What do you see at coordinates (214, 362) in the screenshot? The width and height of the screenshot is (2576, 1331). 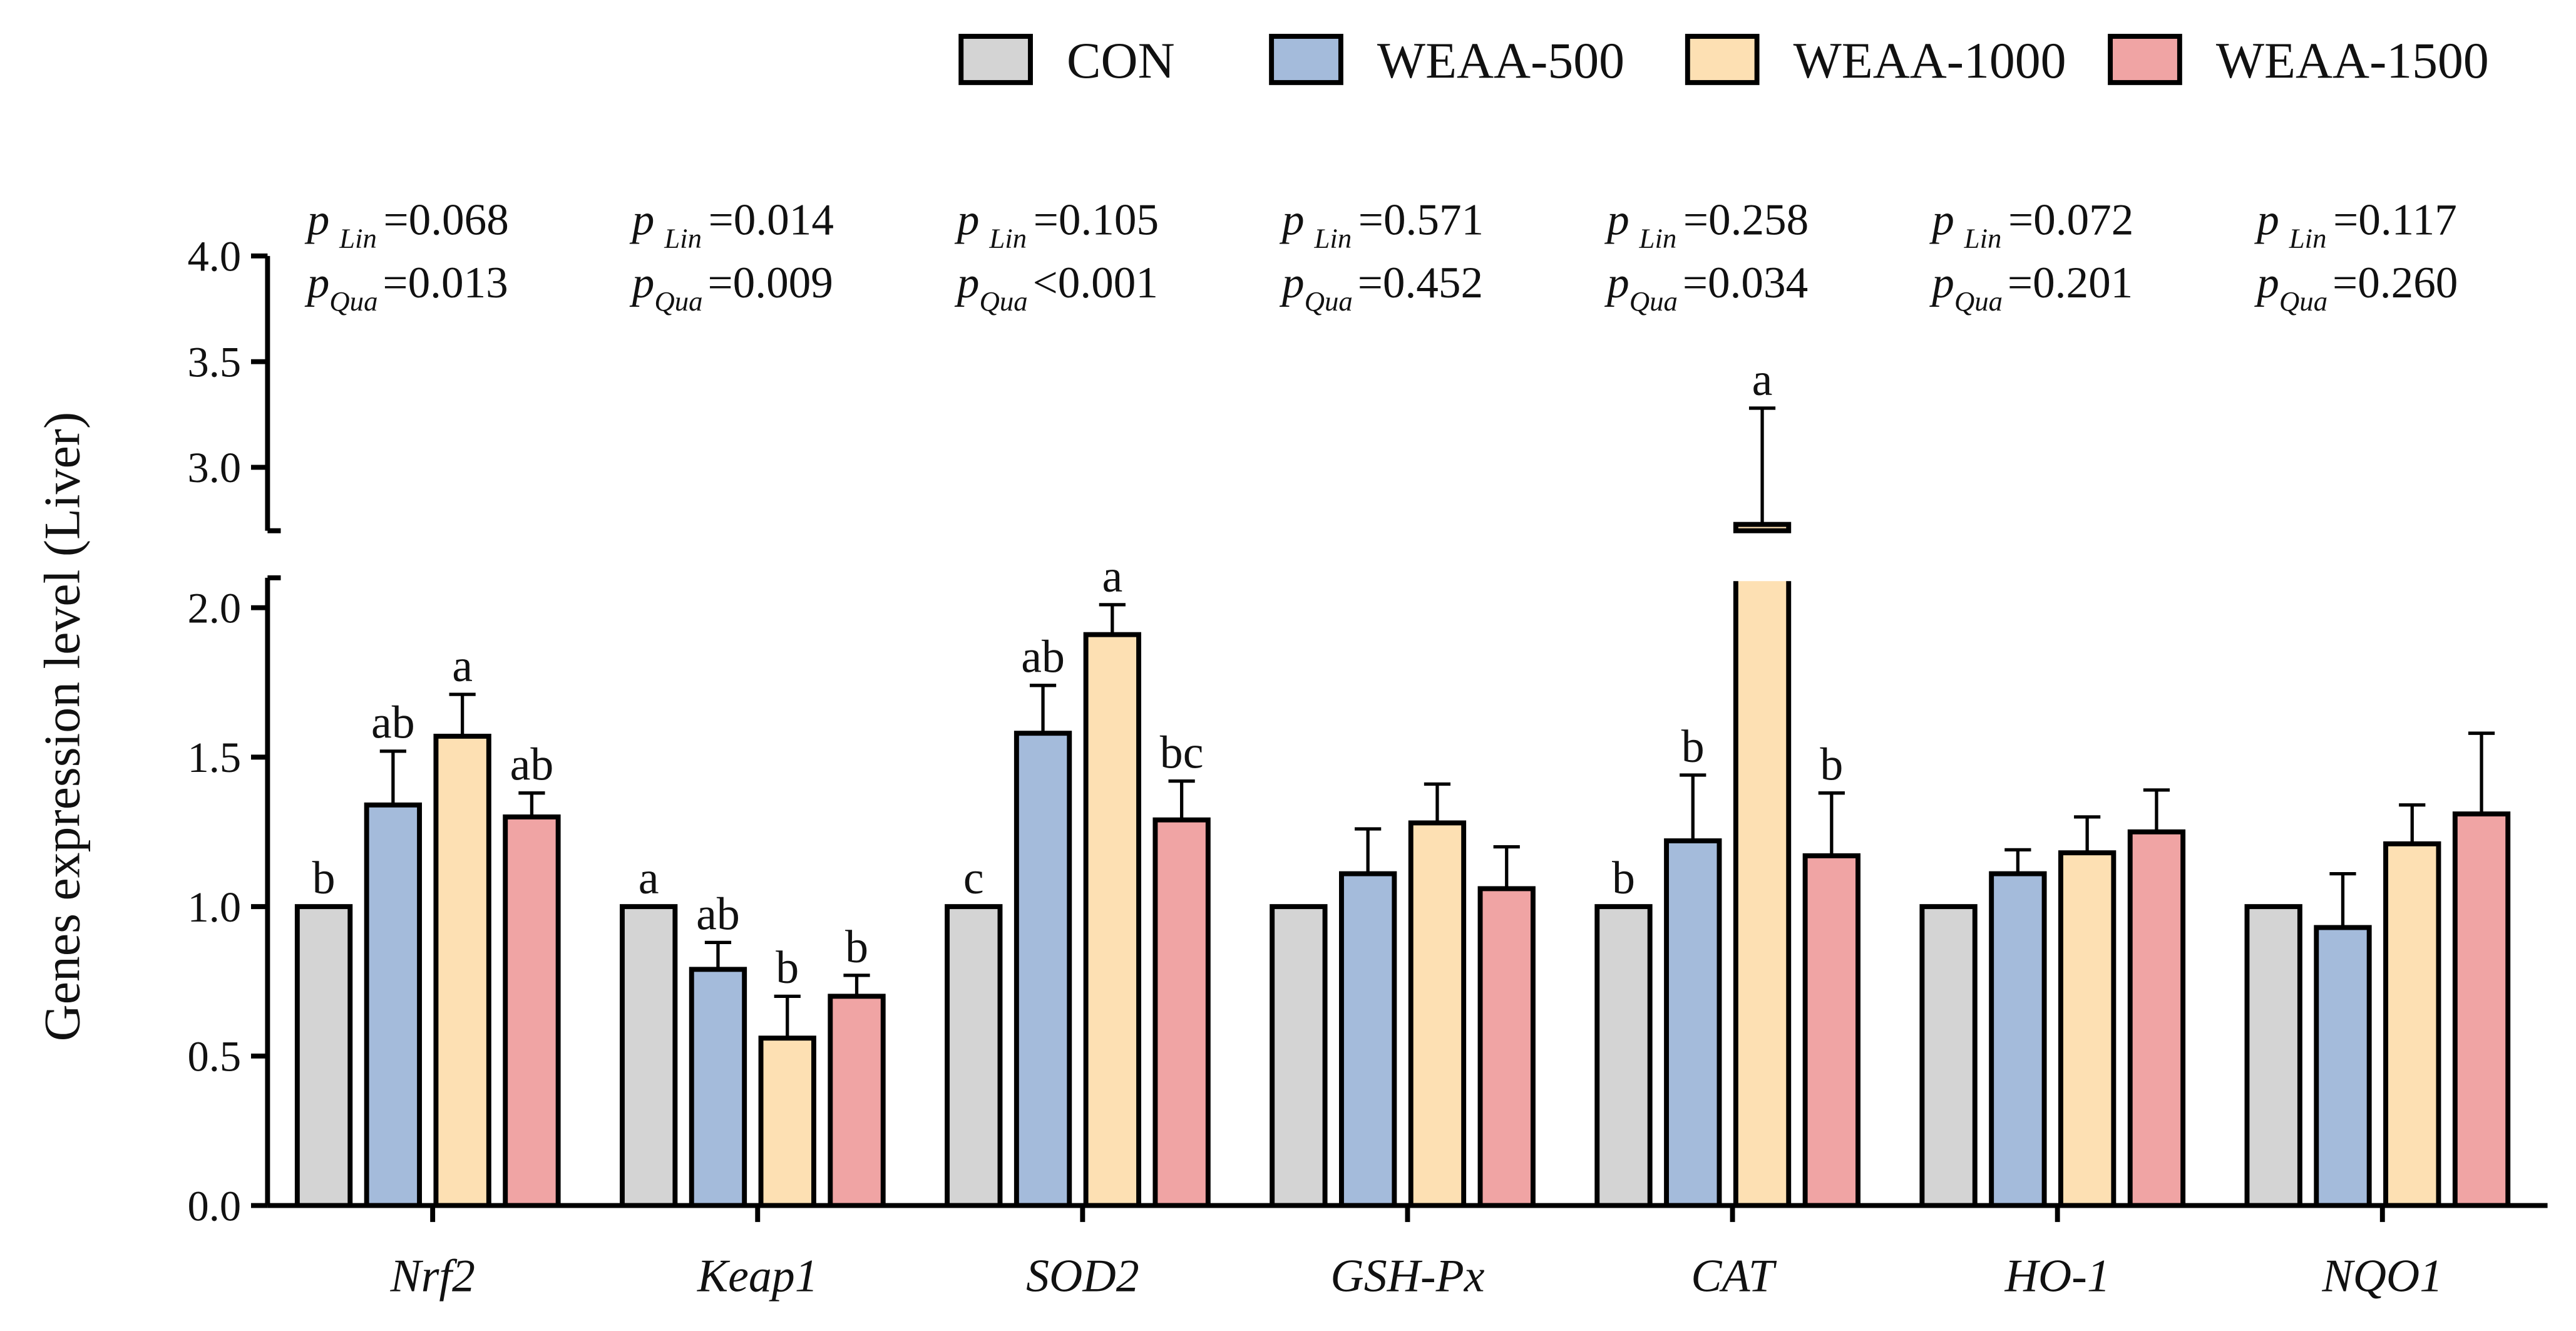 I see `y-tick-label: 3.5` at bounding box center [214, 362].